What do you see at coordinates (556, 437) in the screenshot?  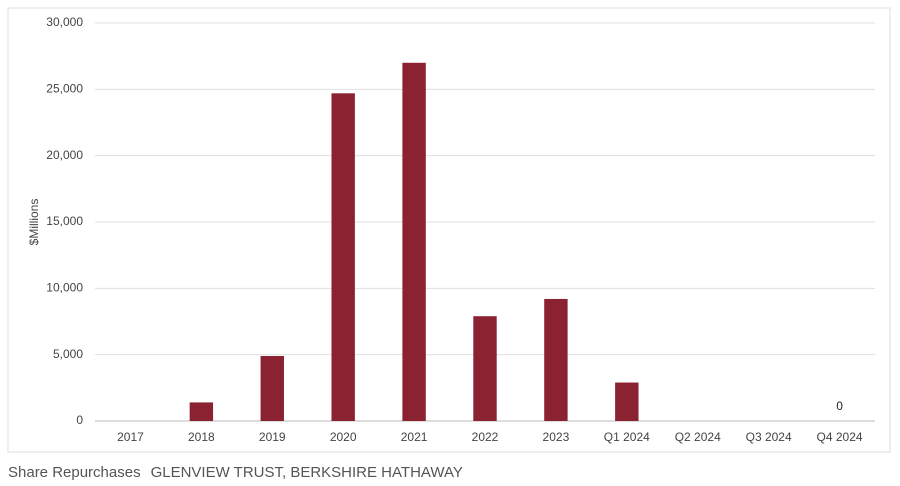 I see `x-tick-label: 2023` at bounding box center [556, 437].